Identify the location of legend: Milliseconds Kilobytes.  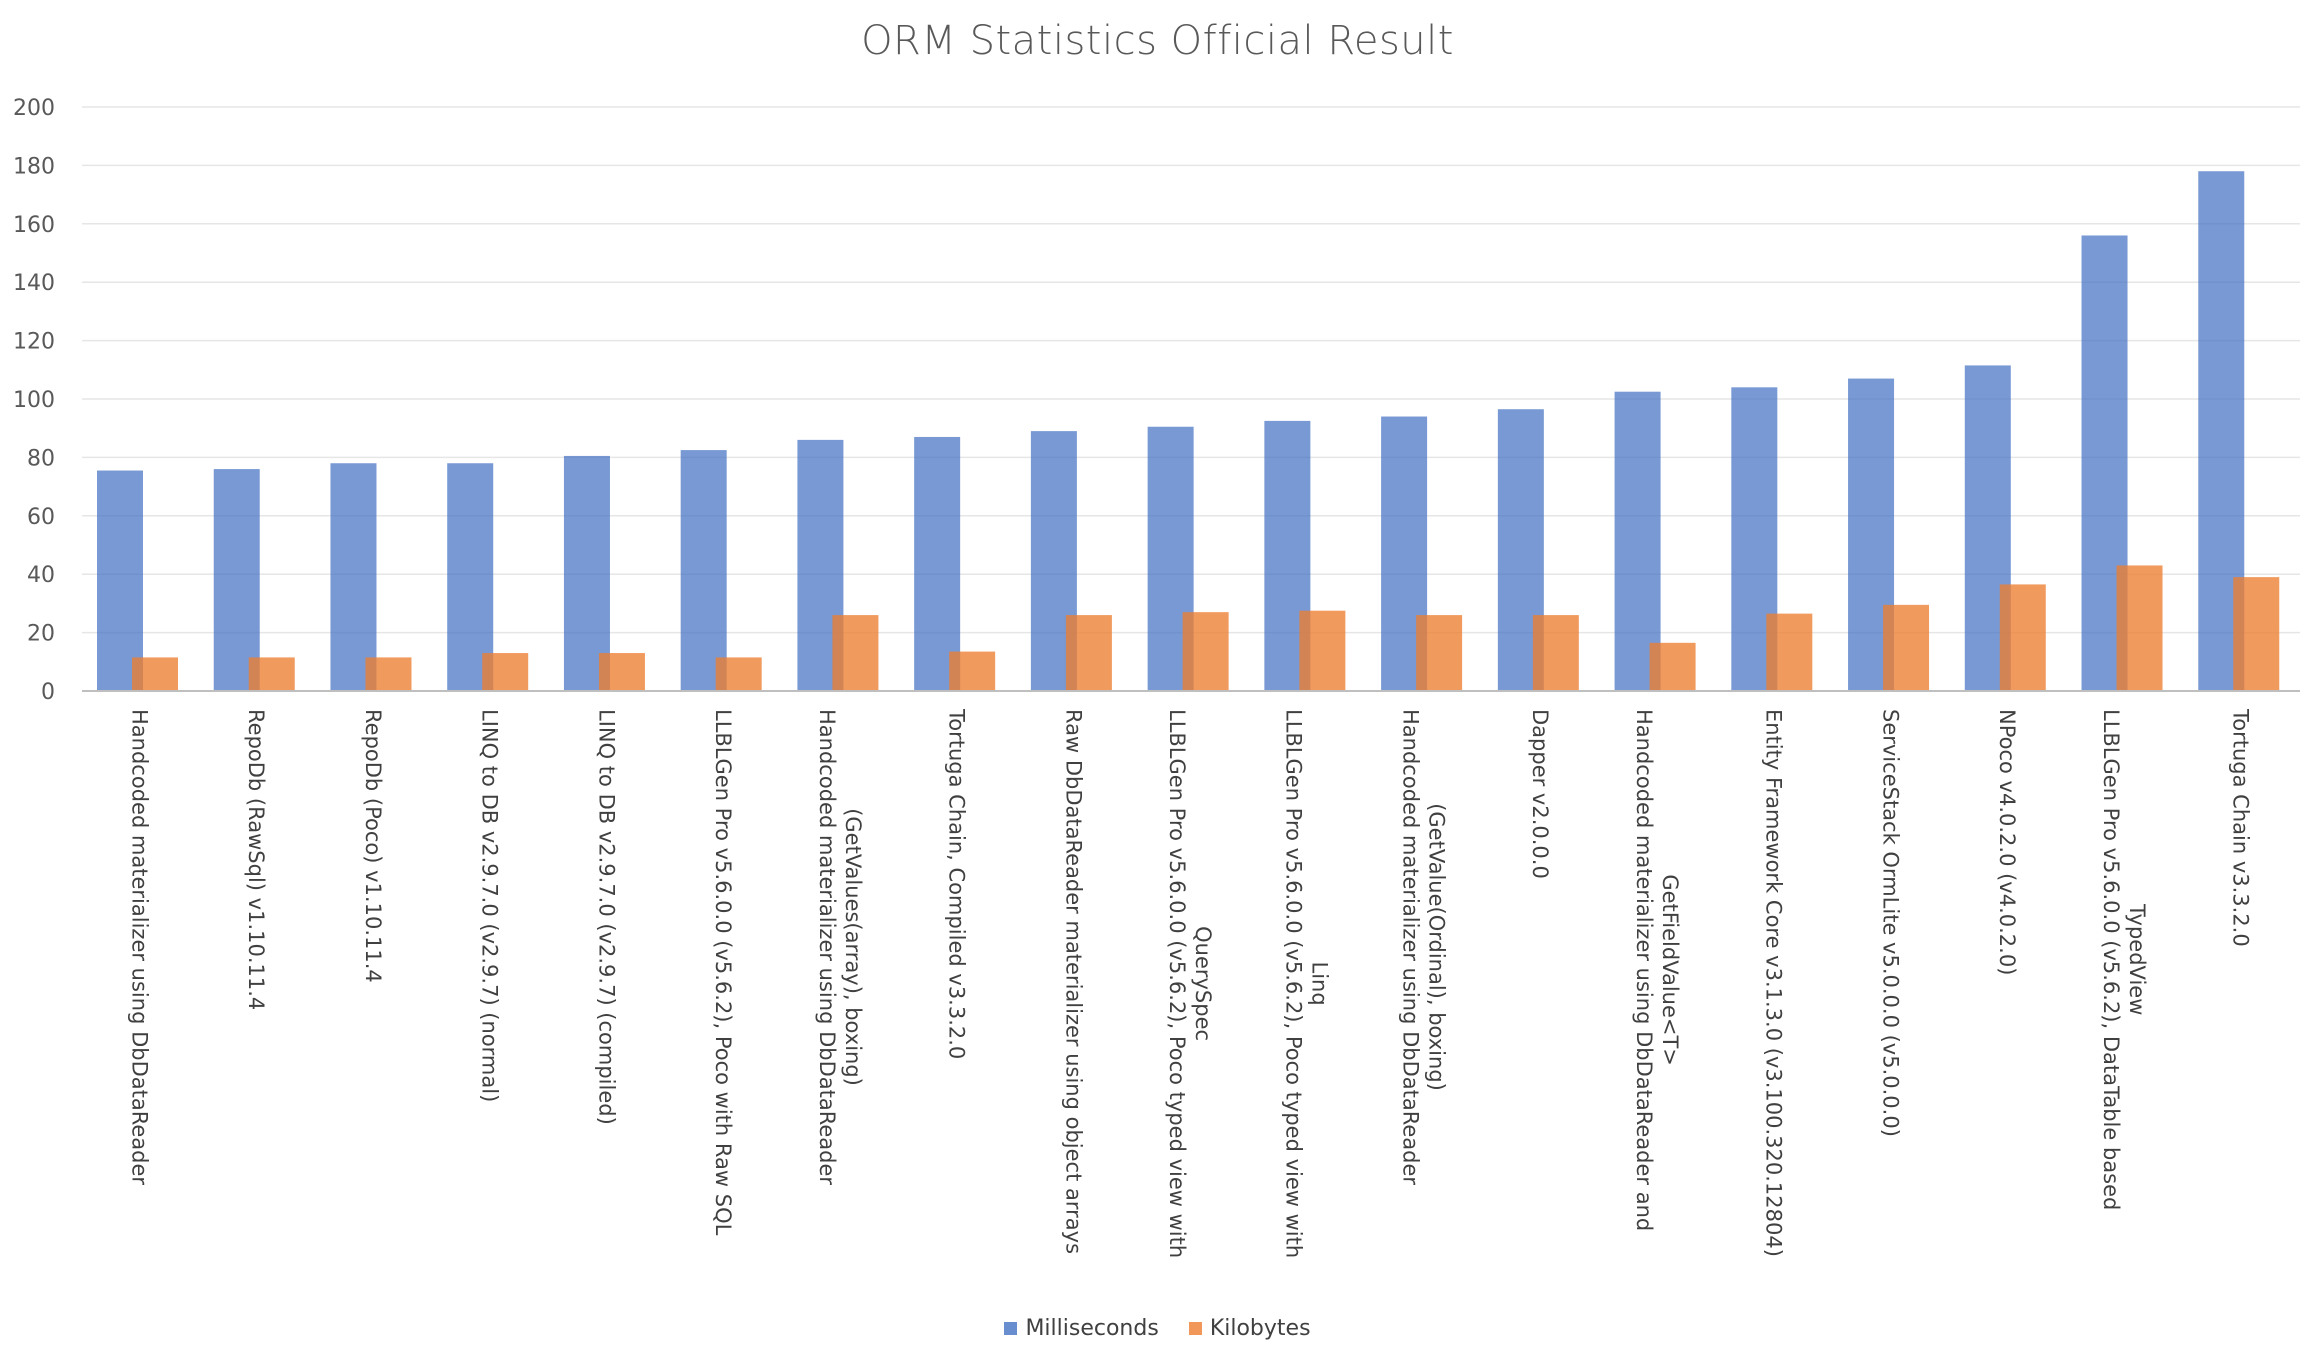
(1157, 1328).